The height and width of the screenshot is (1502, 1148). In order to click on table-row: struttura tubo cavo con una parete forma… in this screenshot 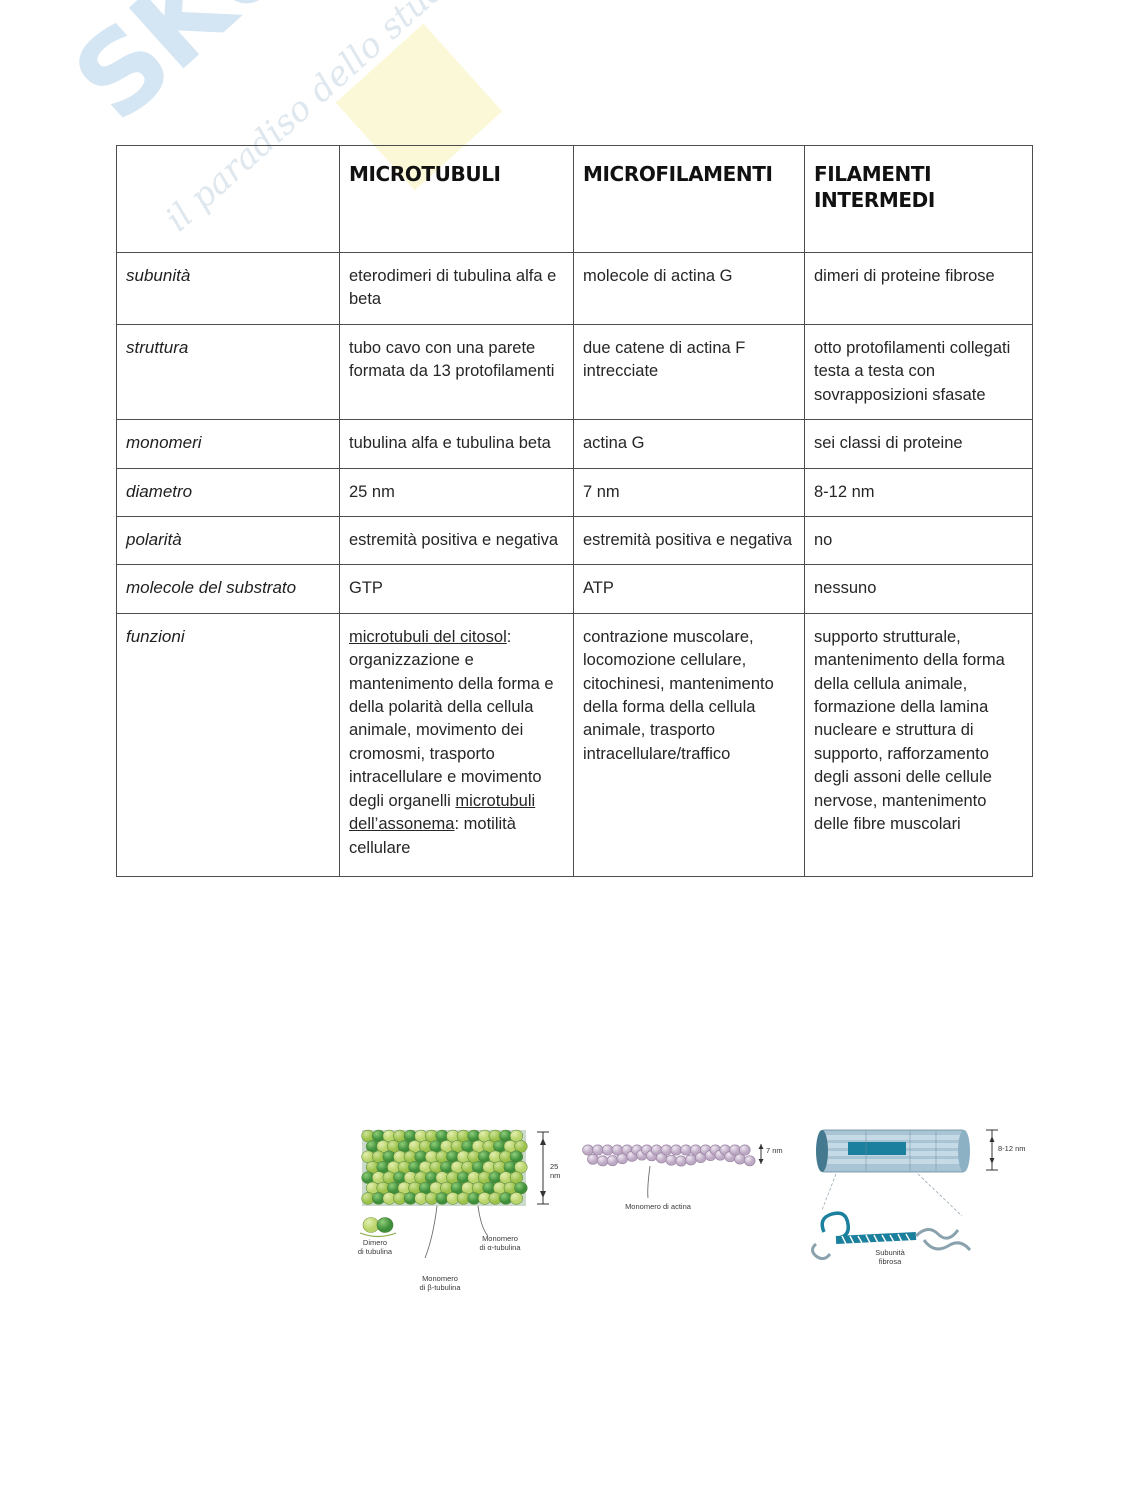, I will do `click(574, 372)`.